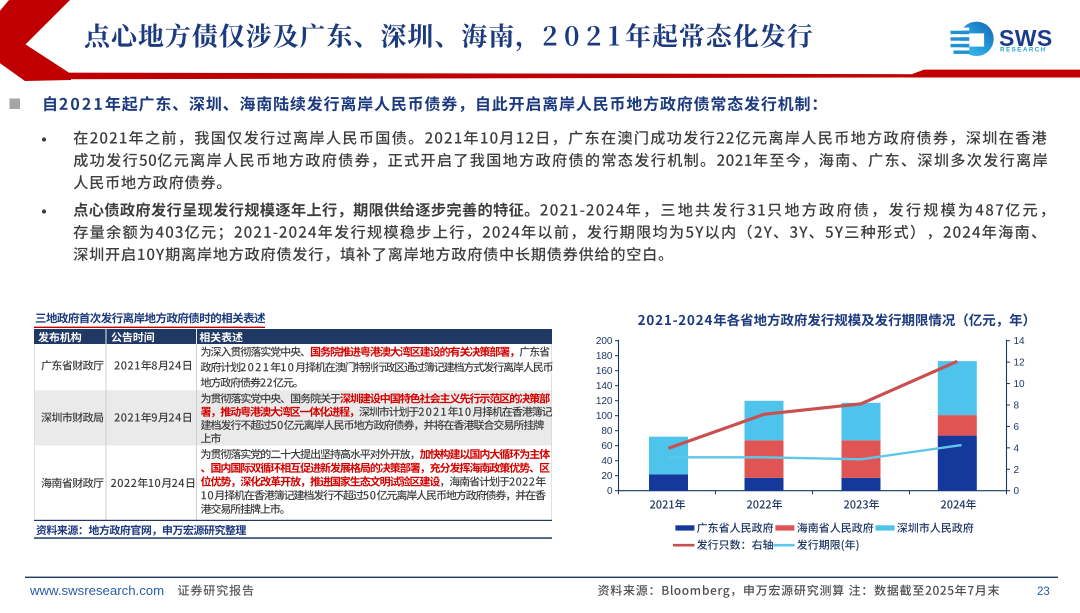 The height and width of the screenshot is (613, 1080). I want to click on svg-text: 2, so click(1017, 470).